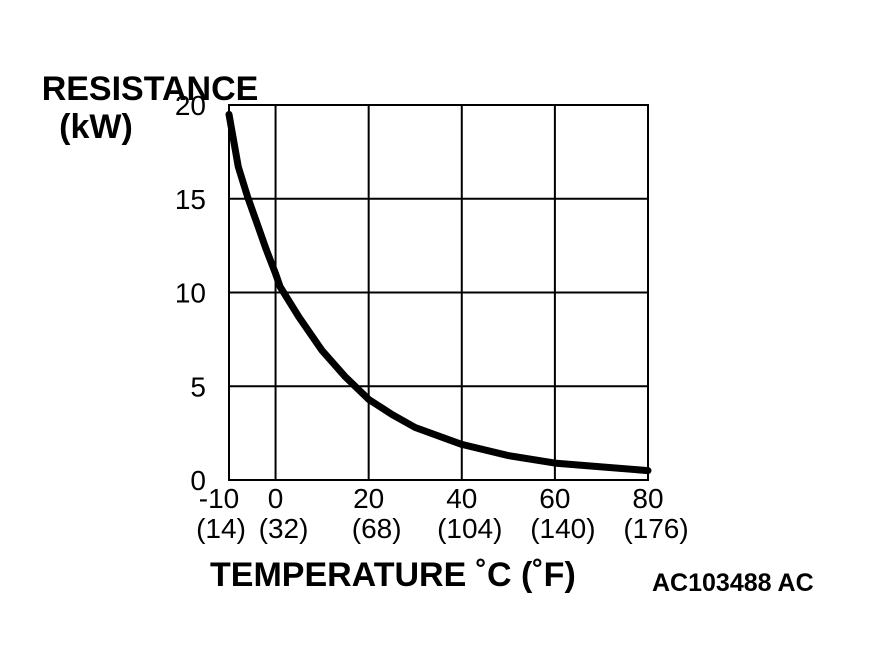 This screenshot has width=869, height=672. I want to click on figure-id: AC103488 AC, so click(733, 583).